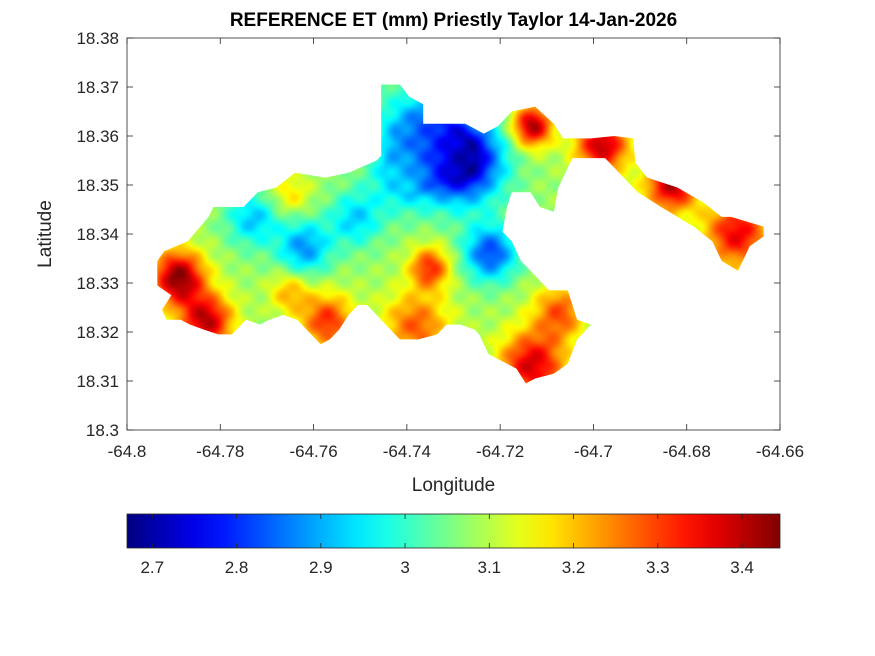 Image resolution: width=875 pixels, height=656 pixels. What do you see at coordinates (220, 451) in the screenshot?
I see `x-tick-label: -64.78` at bounding box center [220, 451].